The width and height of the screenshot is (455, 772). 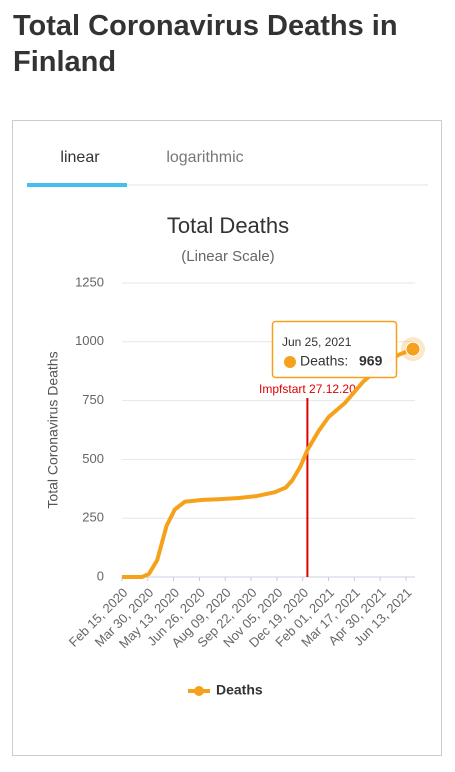 What do you see at coordinates (290, 362) in the screenshot?
I see `tooltip-marker` at bounding box center [290, 362].